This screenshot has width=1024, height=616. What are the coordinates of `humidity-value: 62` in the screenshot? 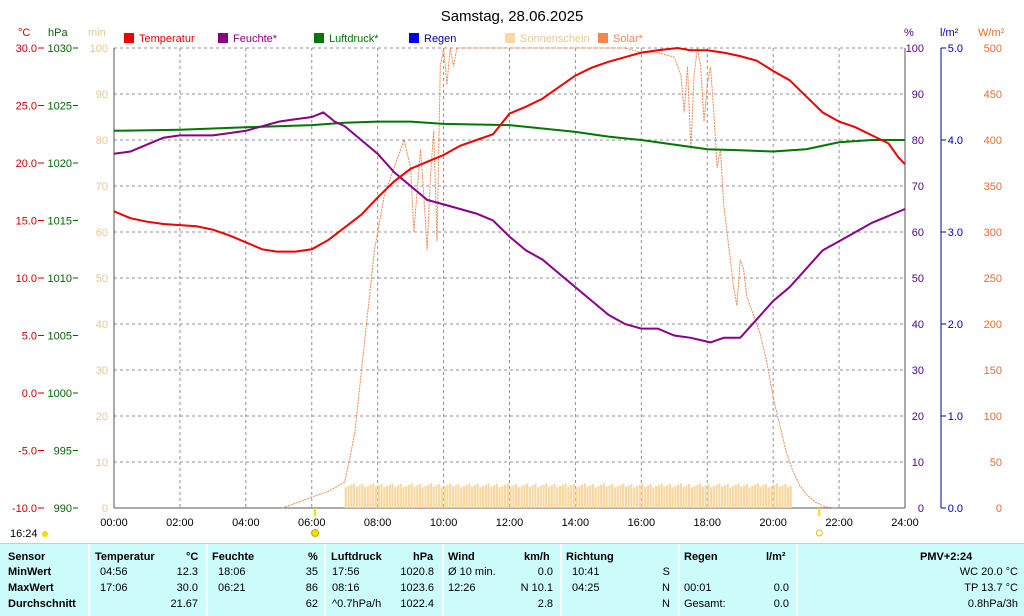 It's located at (311, 604).